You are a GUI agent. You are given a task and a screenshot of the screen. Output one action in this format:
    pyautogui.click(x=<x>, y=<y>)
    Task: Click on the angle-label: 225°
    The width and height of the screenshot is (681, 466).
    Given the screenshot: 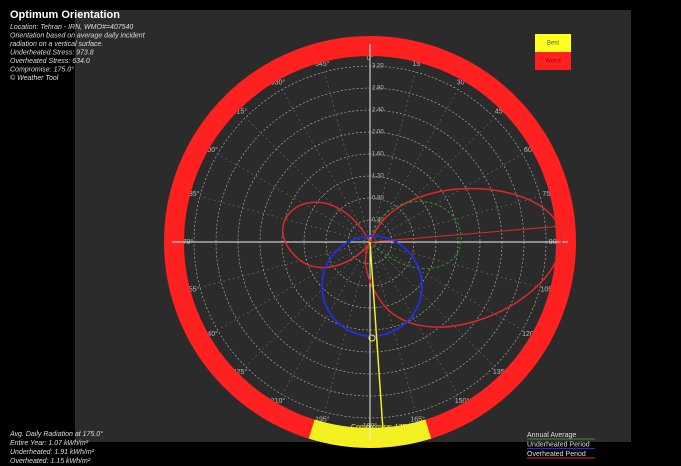 What is the action you would take?
    pyautogui.click(x=240, y=372)
    